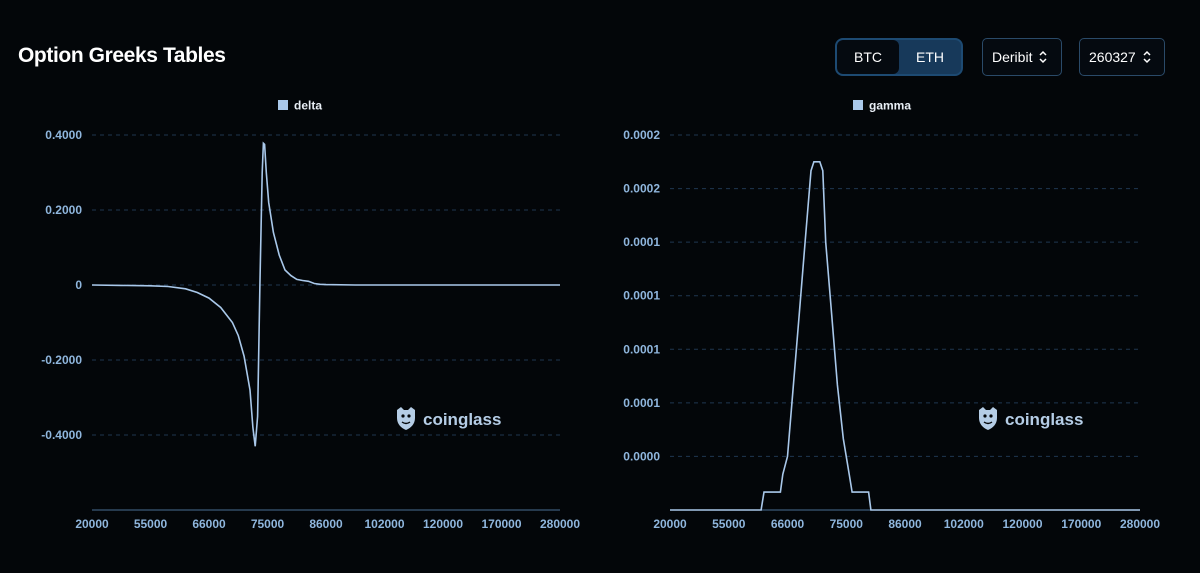 The width and height of the screenshot is (1200, 573). What do you see at coordinates (308, 106) in the screenshot?
I see `delta-legend-label: delta` at bounding box center [308, 106].